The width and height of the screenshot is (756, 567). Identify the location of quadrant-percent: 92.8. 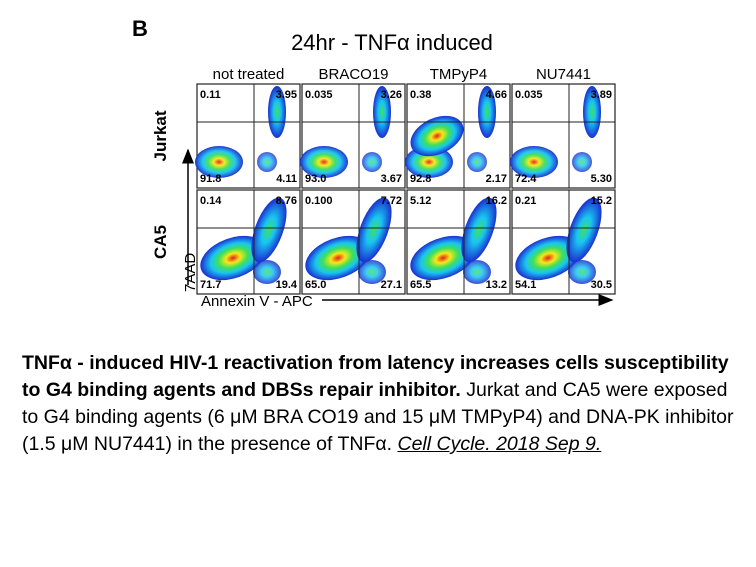
(420, 179).